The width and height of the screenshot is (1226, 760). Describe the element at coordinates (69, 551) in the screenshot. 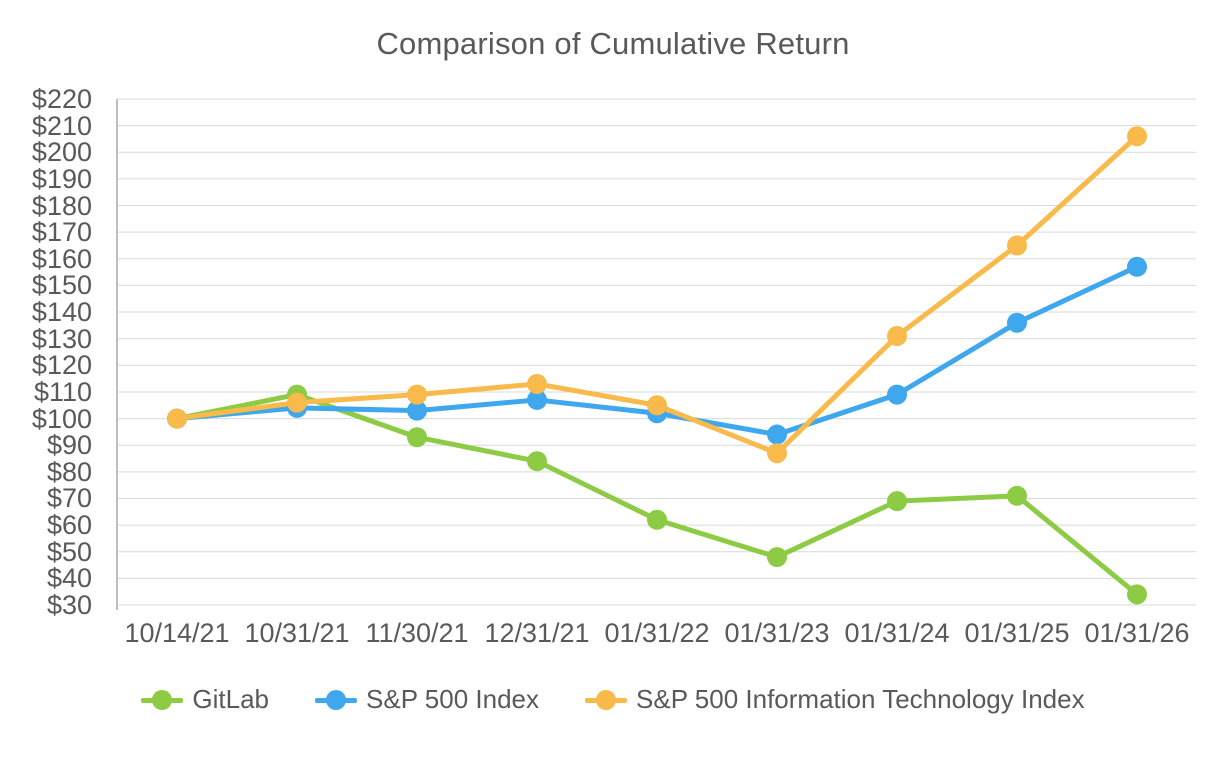

I see `y-axis-tick-label: $50` at that location.